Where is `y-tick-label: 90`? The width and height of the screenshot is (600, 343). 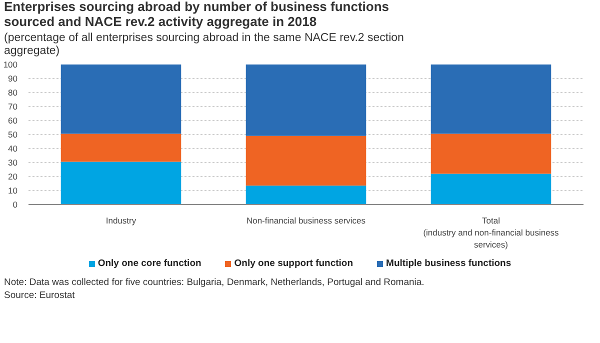
y-tick-label: 90 is located at coordinates (13, 79).